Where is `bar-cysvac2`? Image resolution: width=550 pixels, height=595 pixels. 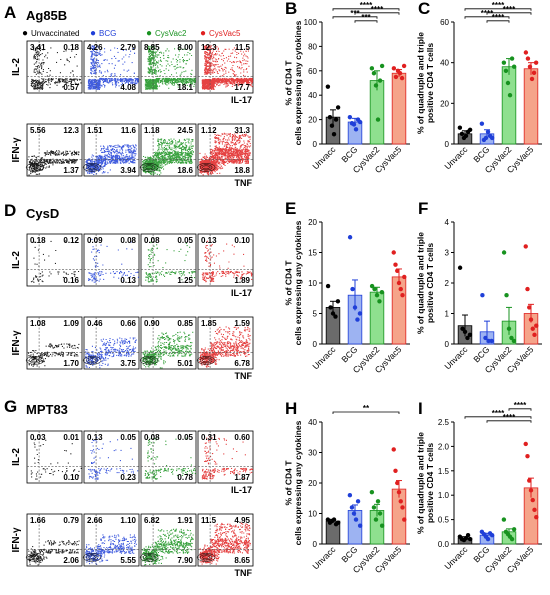
bar-cysvac2 is located at coordinates (509, 105).